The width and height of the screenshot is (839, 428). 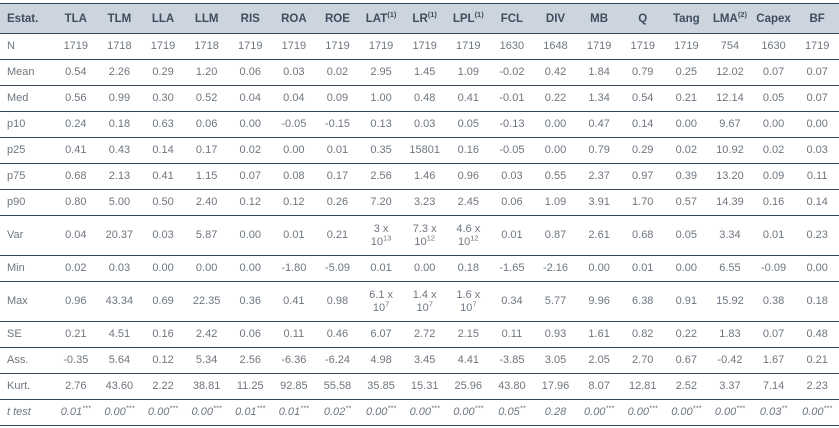 I want to click on table-cell: 1.61, so click(x=599, y=334).